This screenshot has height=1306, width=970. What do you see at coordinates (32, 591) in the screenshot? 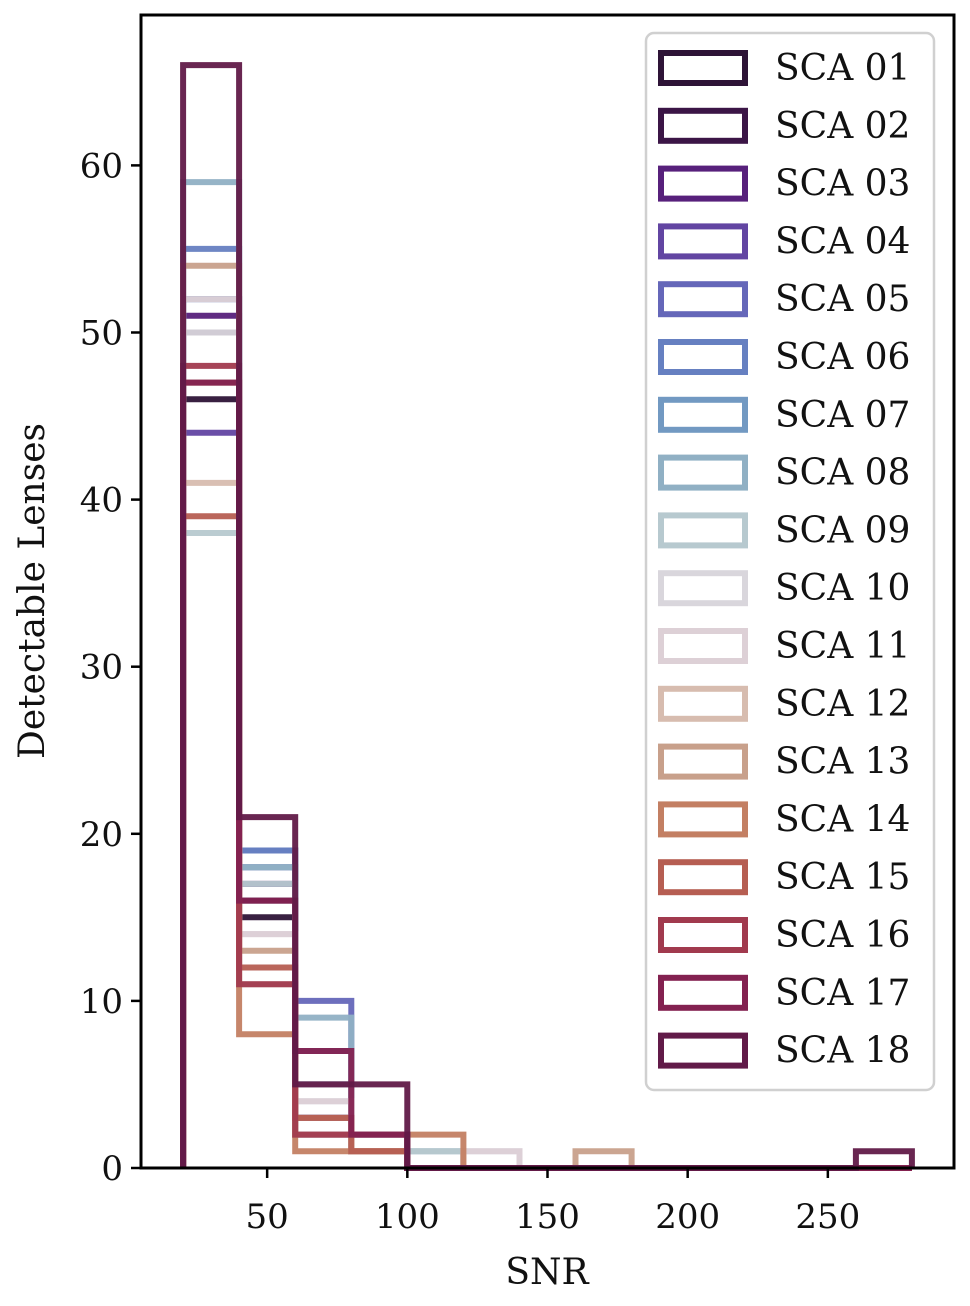
I see `y-axis-label: Detectable Lenses` at bounding box center [32, 591].